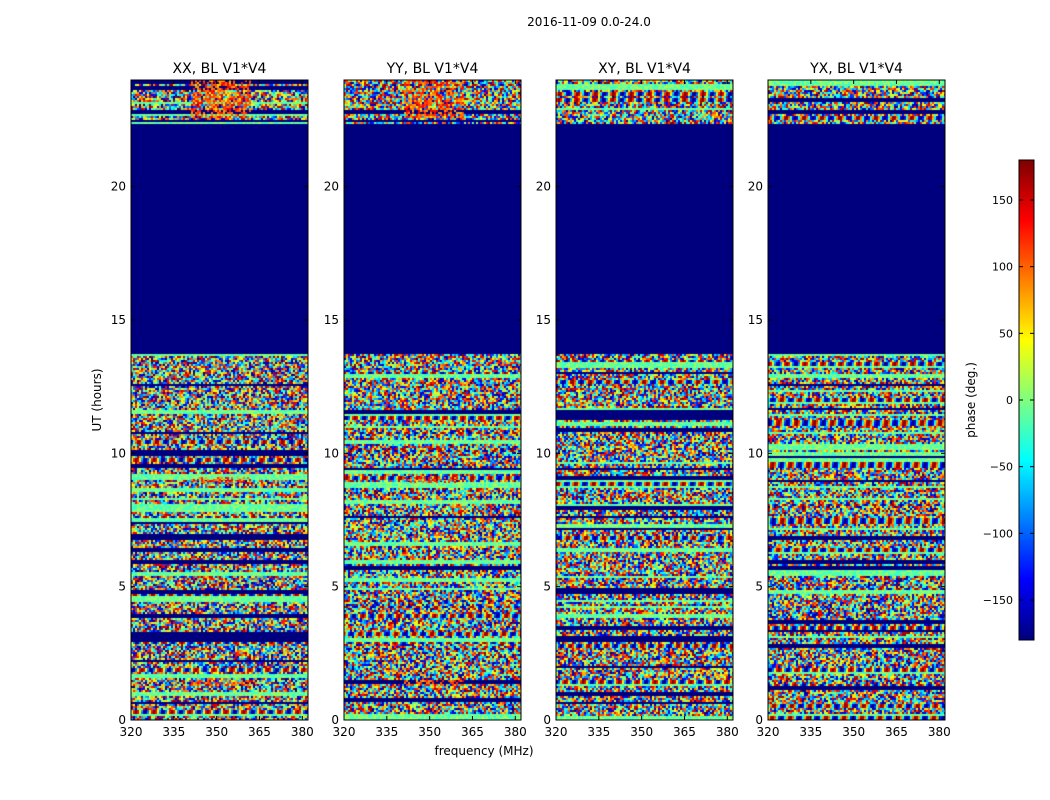  What do you see at coordinates (644, 69) in the screenshot?
I see `panel-title: XY, BL V1*V4` at bounding box center [644, 69].